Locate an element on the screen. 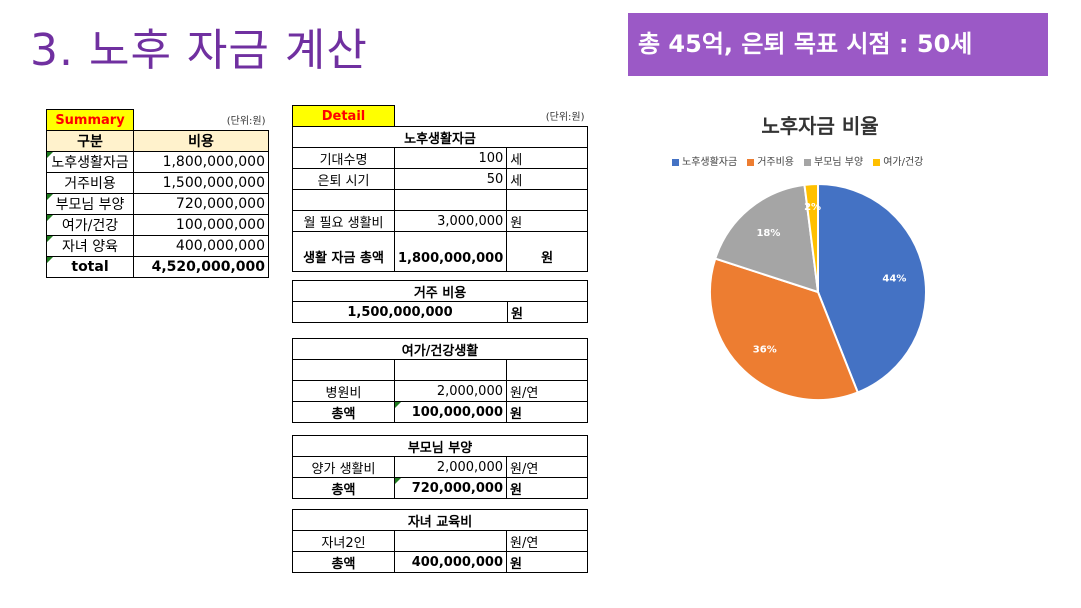 Image resolution: width=1081 pixels, height=608 pixels. pie-label: 36% is located at coordinates (765, 350).